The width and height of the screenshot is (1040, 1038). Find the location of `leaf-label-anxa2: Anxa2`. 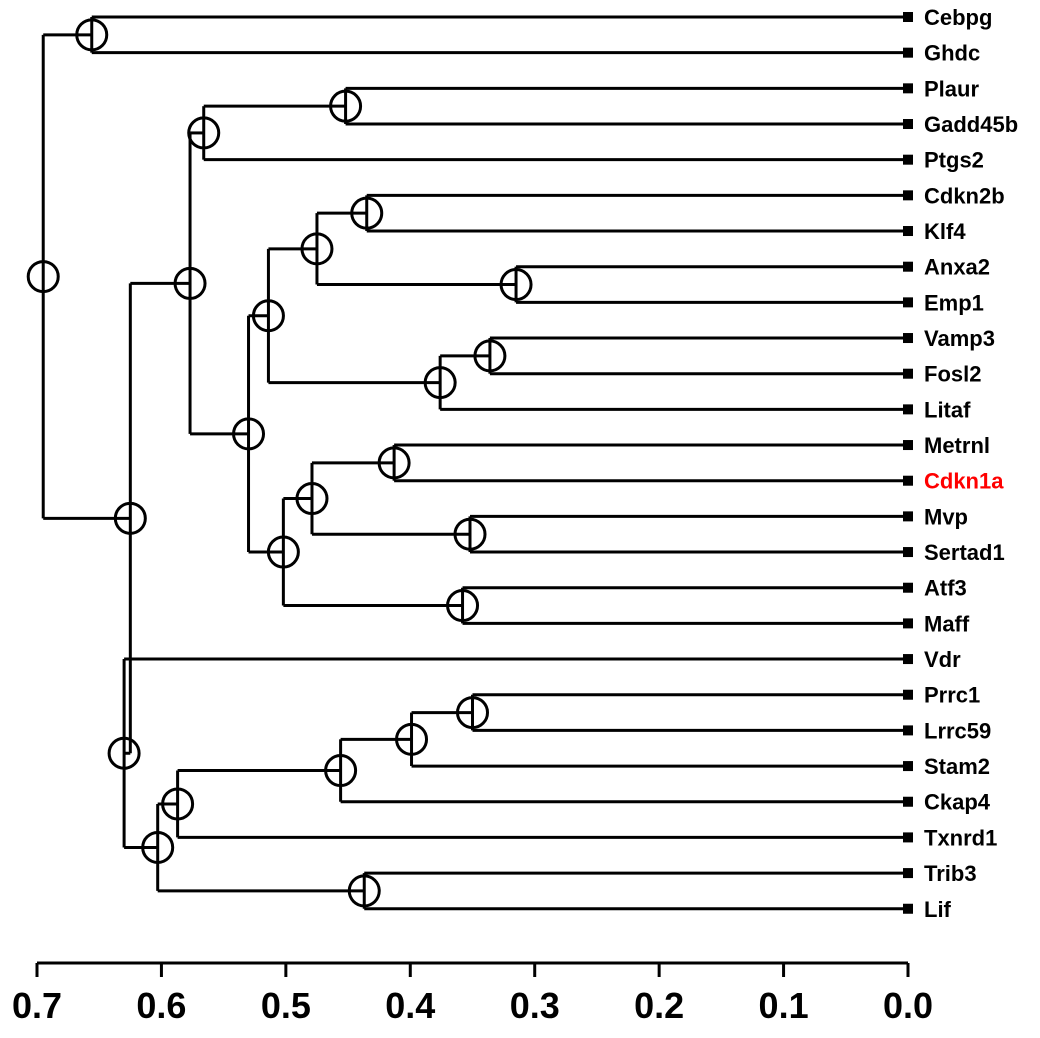

leaf-label-anxa2: Anxa2 is located at coordinates (957, 267).